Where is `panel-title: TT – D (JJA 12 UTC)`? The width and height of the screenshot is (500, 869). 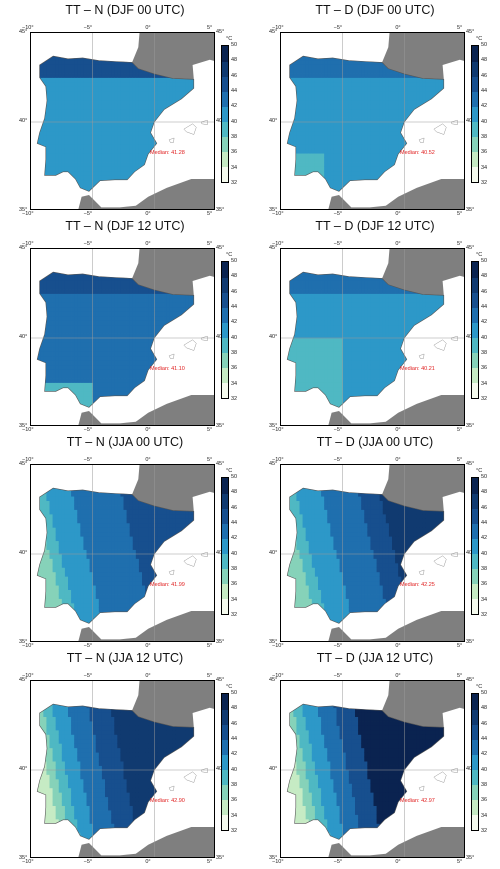 panel-title: TT – D (JJA 12 UTC) is located at coordinates (375, 658).